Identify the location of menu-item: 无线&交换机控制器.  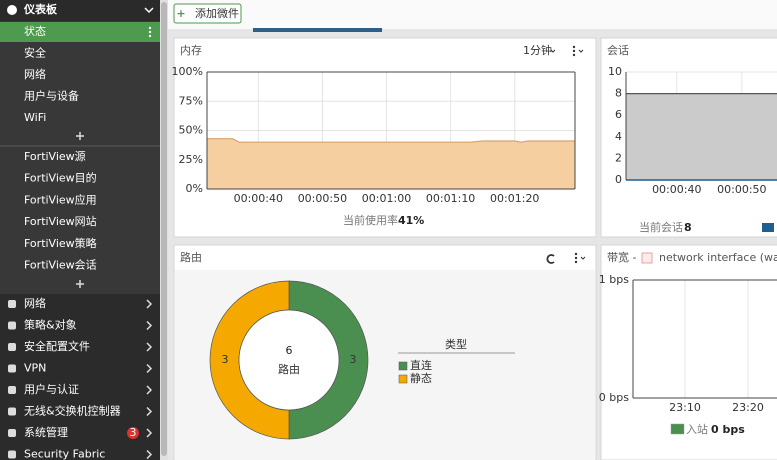
(72, 411).